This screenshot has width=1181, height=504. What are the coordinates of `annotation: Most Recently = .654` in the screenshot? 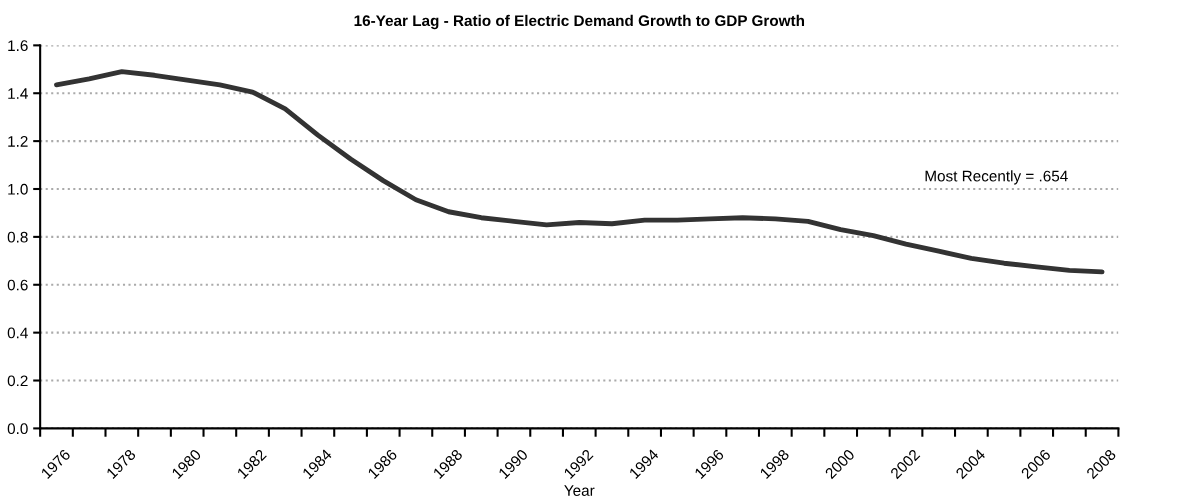 It's located at (996, 177).